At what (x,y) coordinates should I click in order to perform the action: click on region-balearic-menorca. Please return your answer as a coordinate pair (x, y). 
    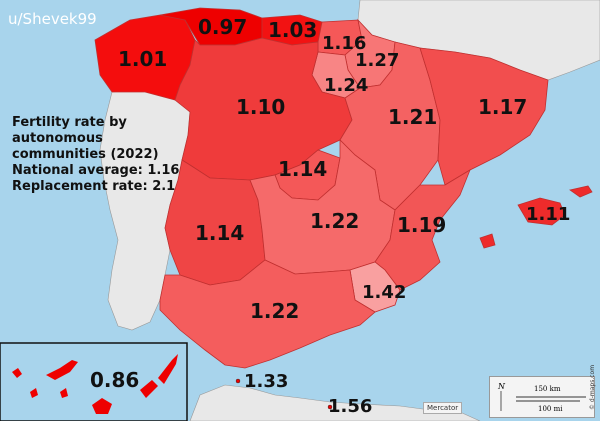
    Looking at the image, I should click on (581, 191).